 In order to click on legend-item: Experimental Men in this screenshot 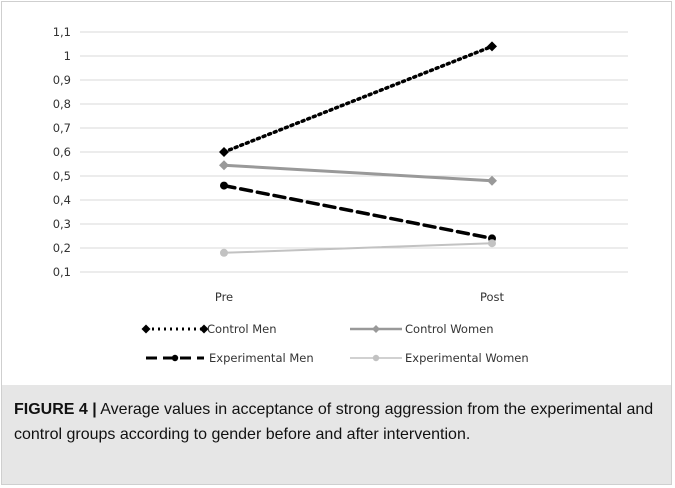, I will do `click(230, 358)`.